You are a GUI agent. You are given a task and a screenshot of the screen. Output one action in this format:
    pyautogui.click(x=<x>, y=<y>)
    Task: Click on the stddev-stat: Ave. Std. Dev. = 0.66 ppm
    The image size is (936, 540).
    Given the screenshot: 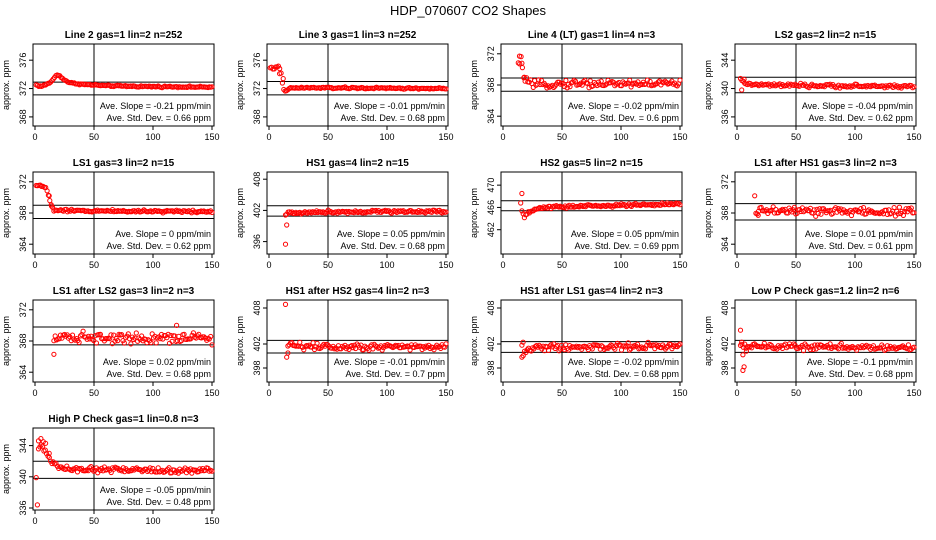 What is the action you would take?
    pyautogui.click(x=159, y=118)
    